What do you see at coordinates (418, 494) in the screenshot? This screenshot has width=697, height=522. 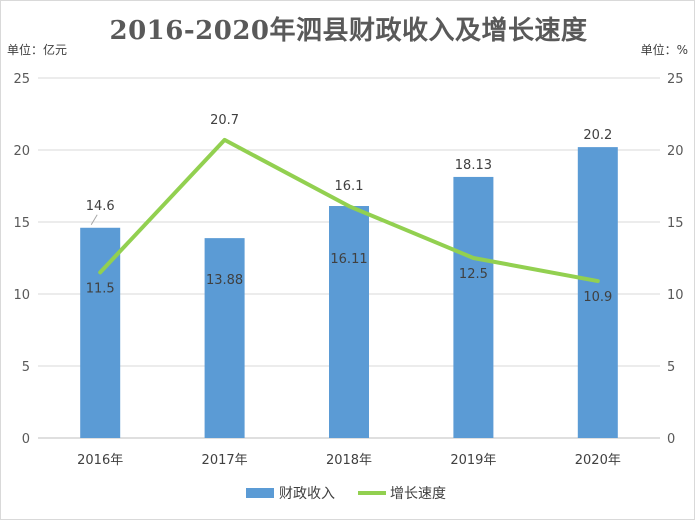 I see `legend-label-growth: 增长速度` at bounding box center [418, 494].